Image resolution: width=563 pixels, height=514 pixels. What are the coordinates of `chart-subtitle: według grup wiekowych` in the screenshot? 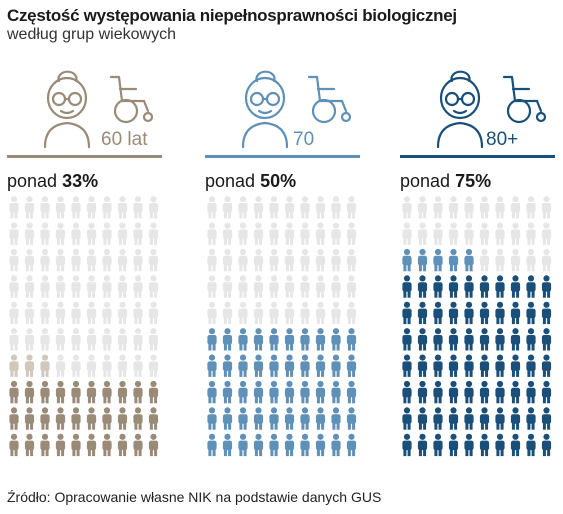 It's located at (91, 34).